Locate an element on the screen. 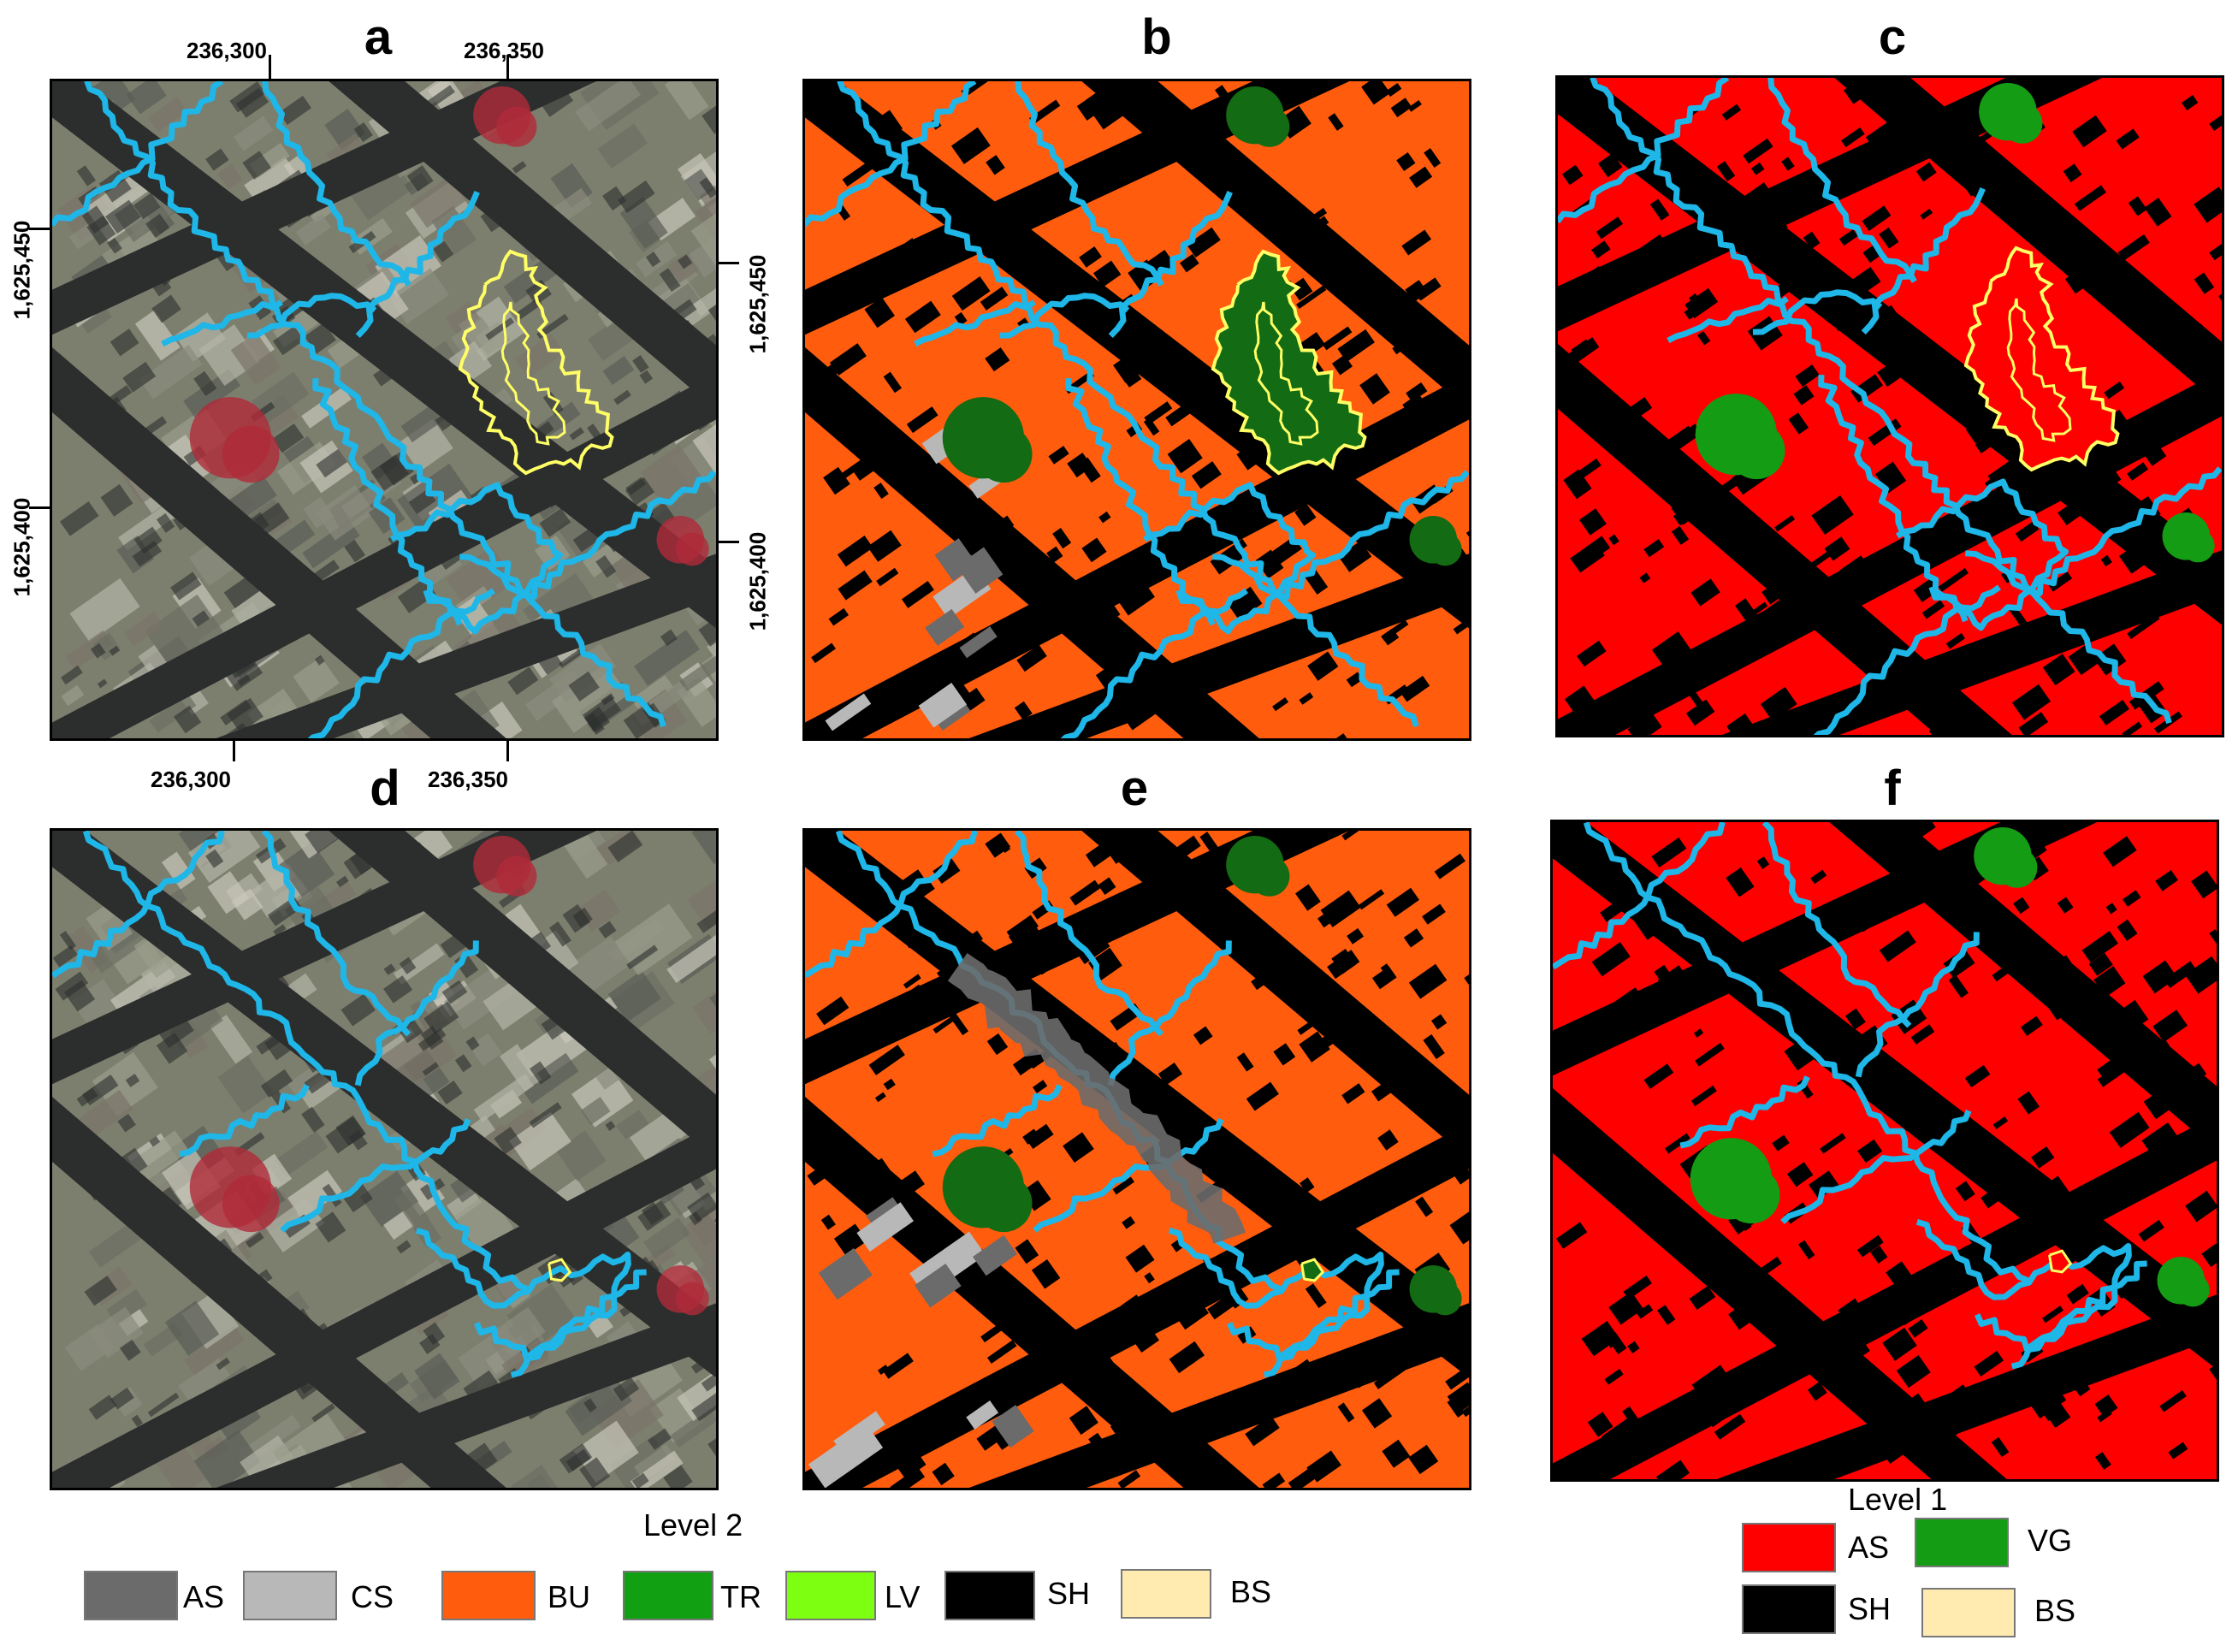 The image size is (2238, 1652). legend-label-sh: SH is located at coordinates (1069, 1593).